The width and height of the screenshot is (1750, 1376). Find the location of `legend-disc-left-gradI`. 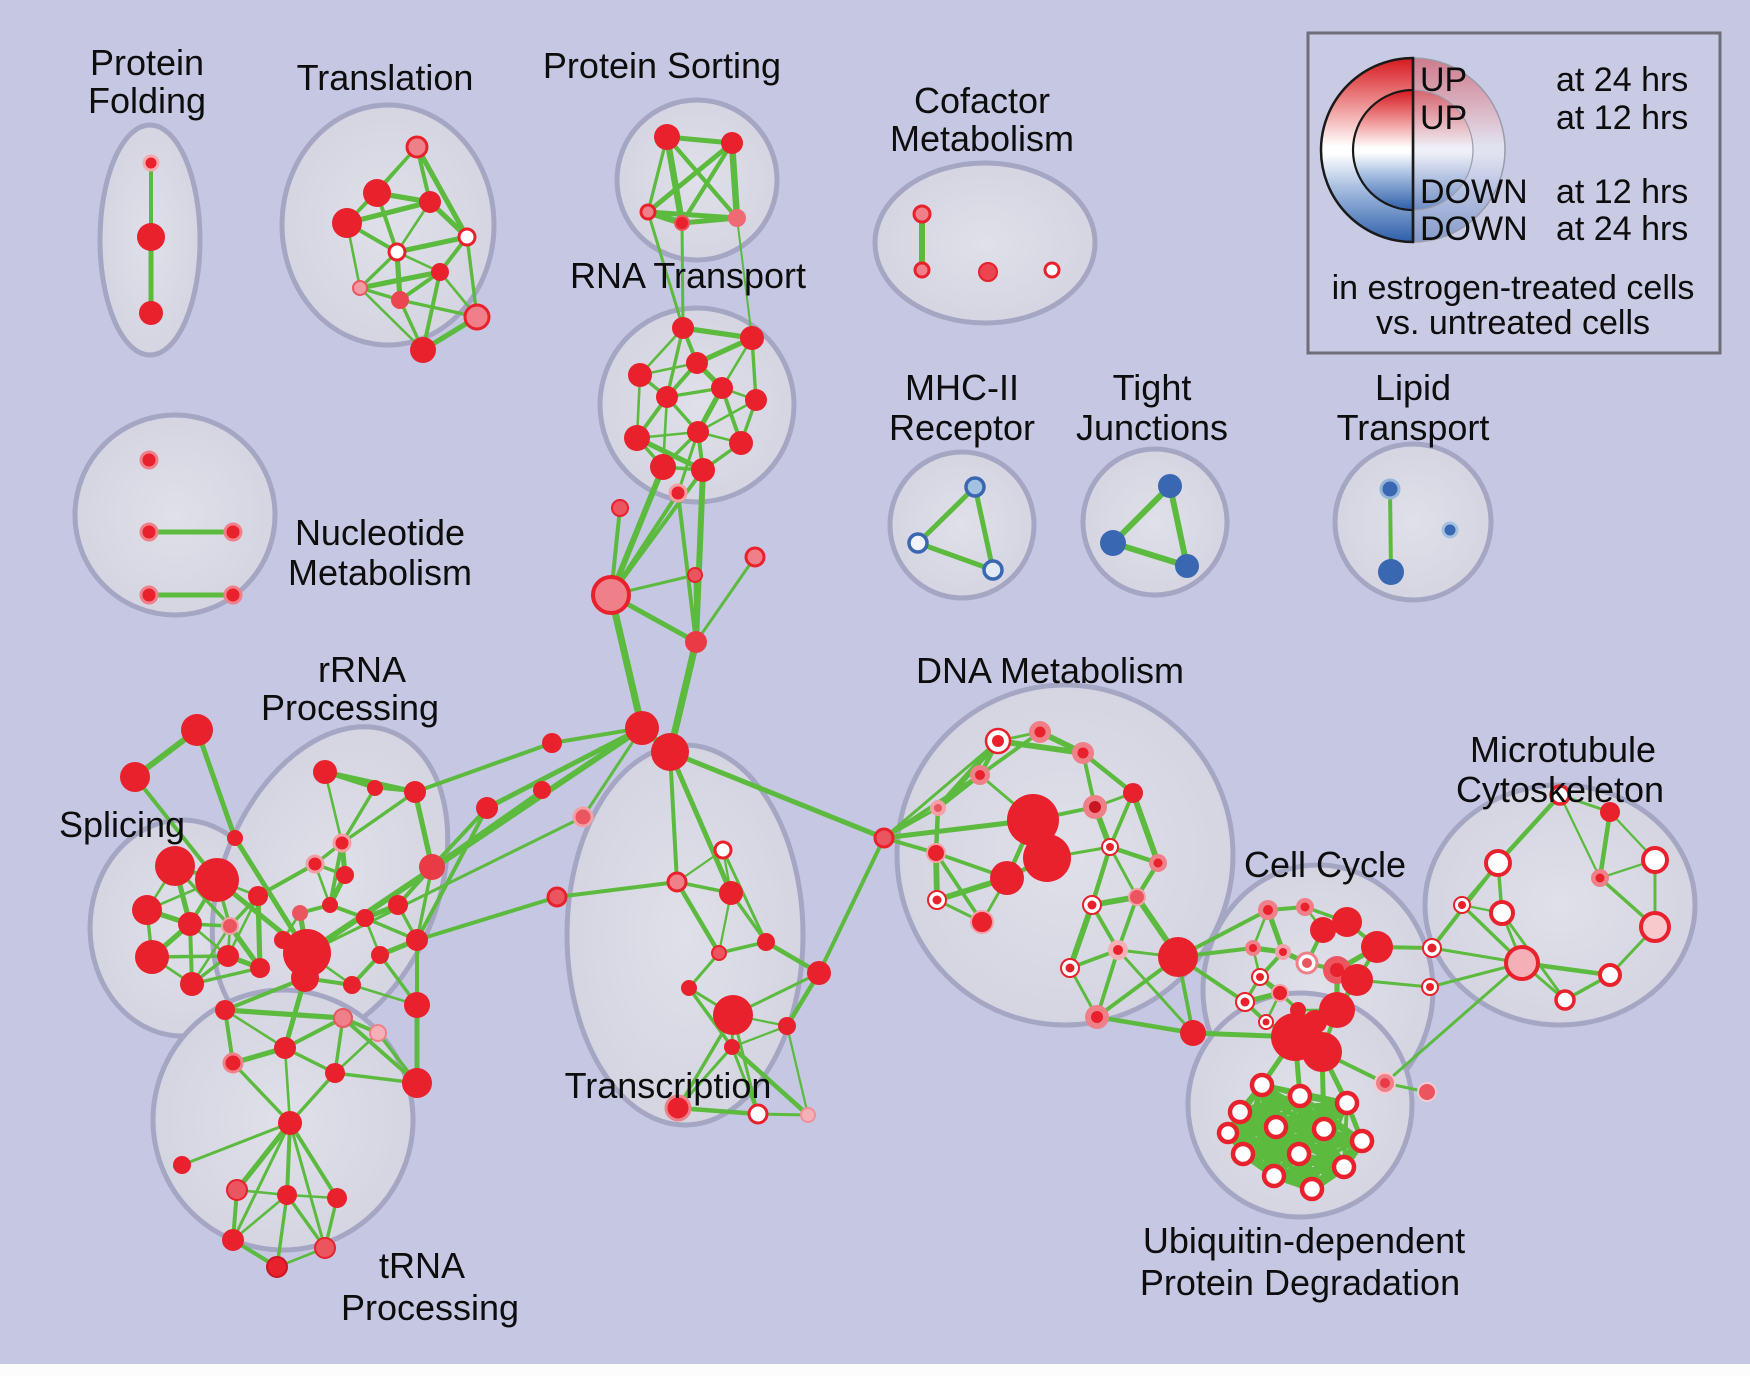

legend-disc-left-gradI is located at coordinates (1383, 150).